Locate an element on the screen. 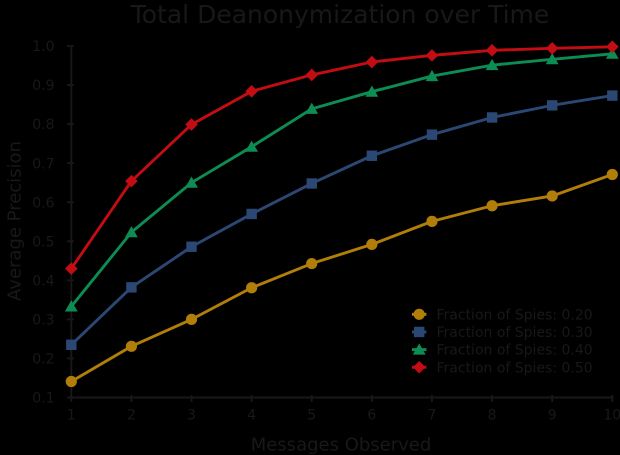 This screenshot has height=455, width=620. x-axis-label: Messages Observed is located at coordinates (341, 445).